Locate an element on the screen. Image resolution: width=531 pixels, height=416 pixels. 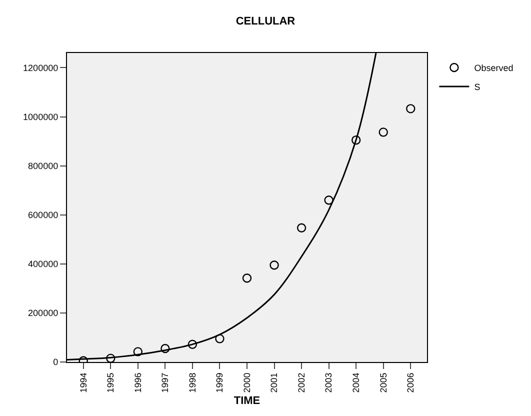
y-tick-label: 0 is located at coordinates (55, 362).